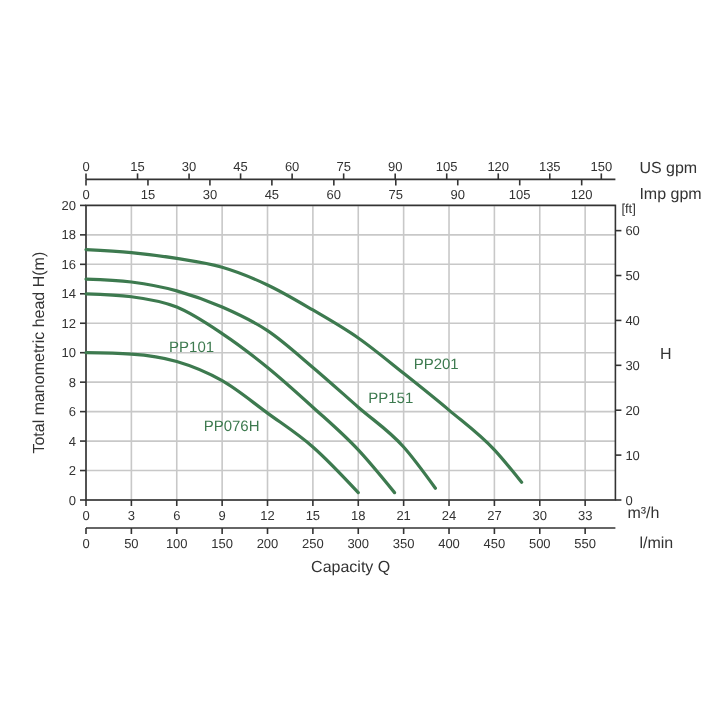 The width and height of the screenshot is (720, 720). I want to click on text: m³/h, so click(643, 513).